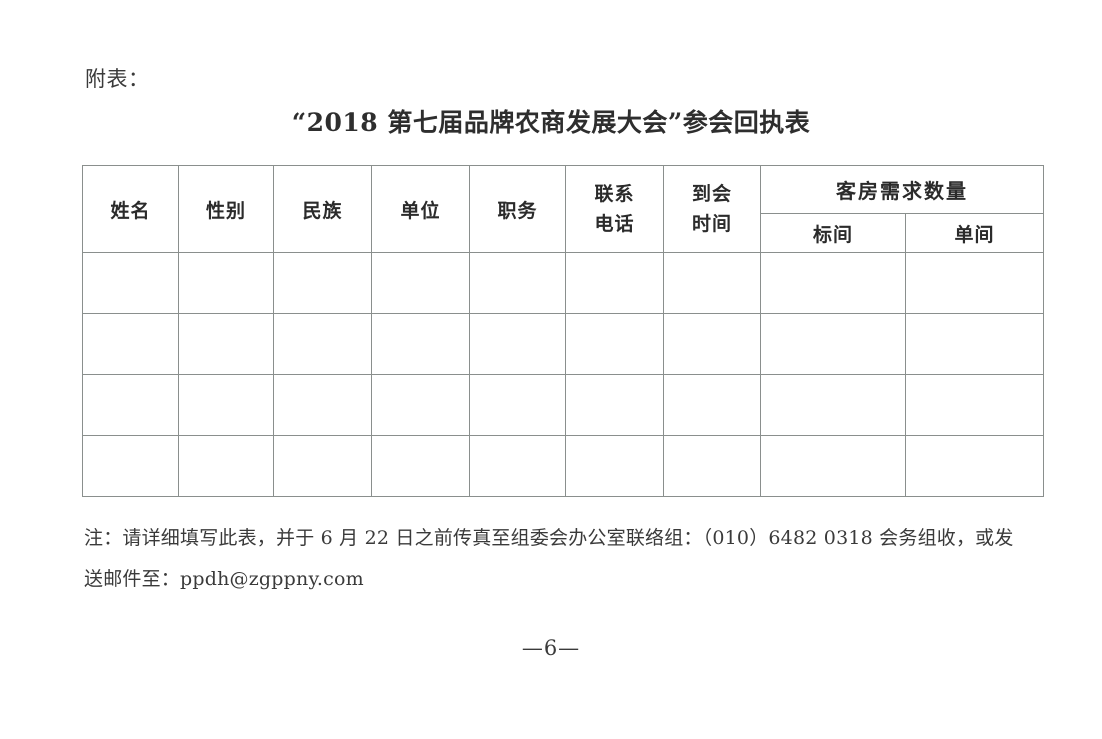 This screenshot has height=739, width=1102. I want to click on column-header-name: 姓名, so click(130, 209).